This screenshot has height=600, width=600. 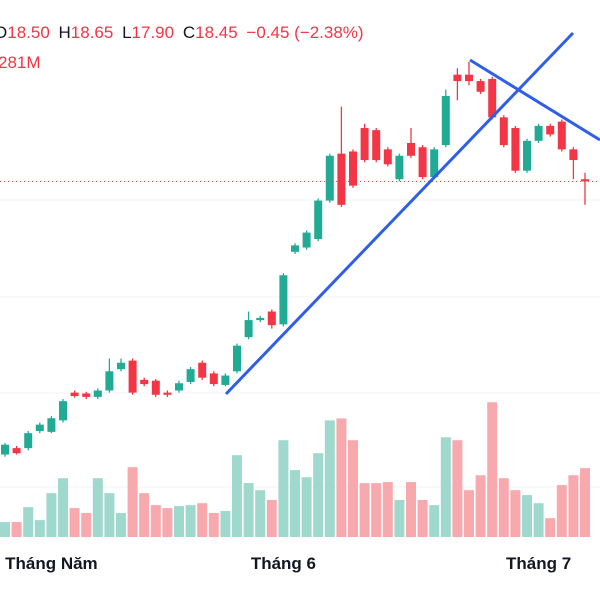 I want to click on legend-key: C, so click(x=189, y=32).